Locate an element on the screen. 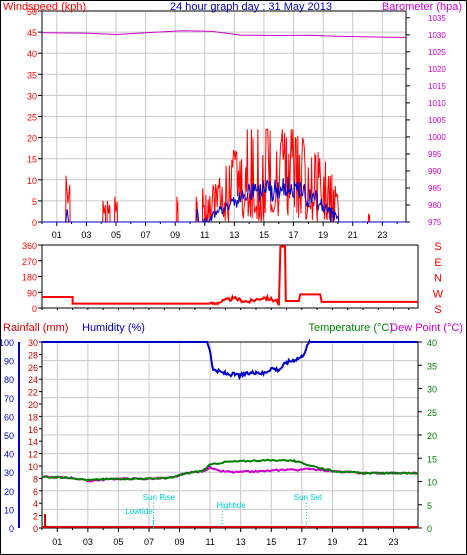 This screenshot has height=555, width=467. tide-marker-label: Lowtide is located at coordinates (139, 511).